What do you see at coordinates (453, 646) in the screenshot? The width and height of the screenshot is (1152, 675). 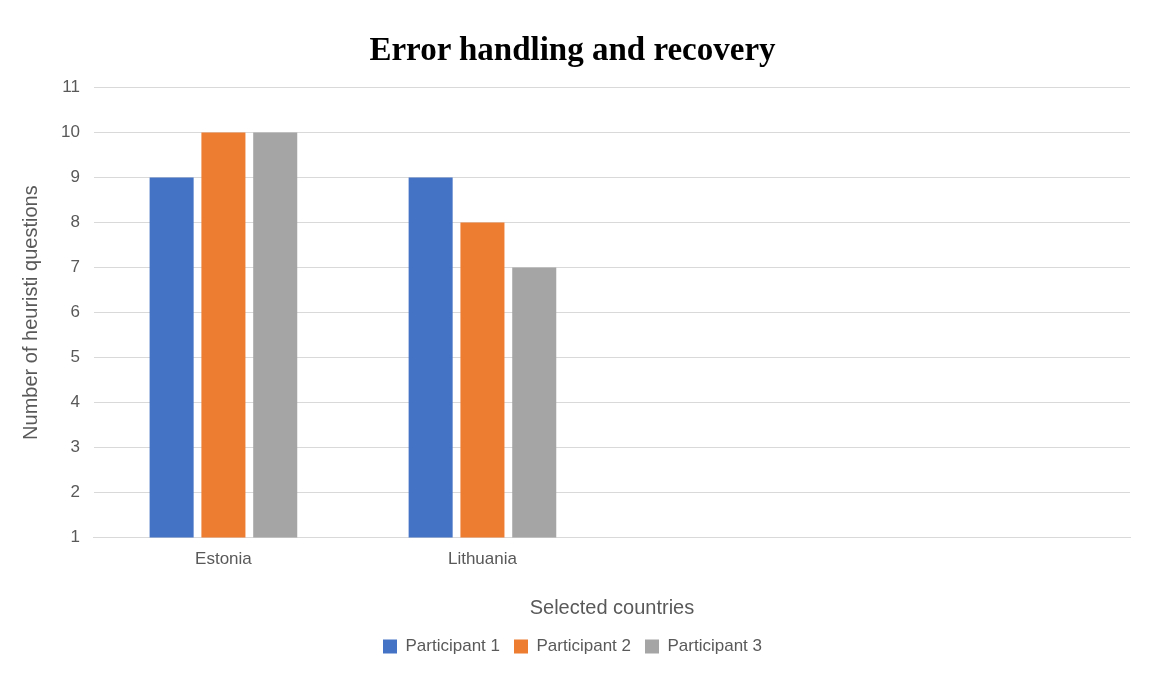 I see `legend-label: Participant 1` at bounding box center [453, 646].